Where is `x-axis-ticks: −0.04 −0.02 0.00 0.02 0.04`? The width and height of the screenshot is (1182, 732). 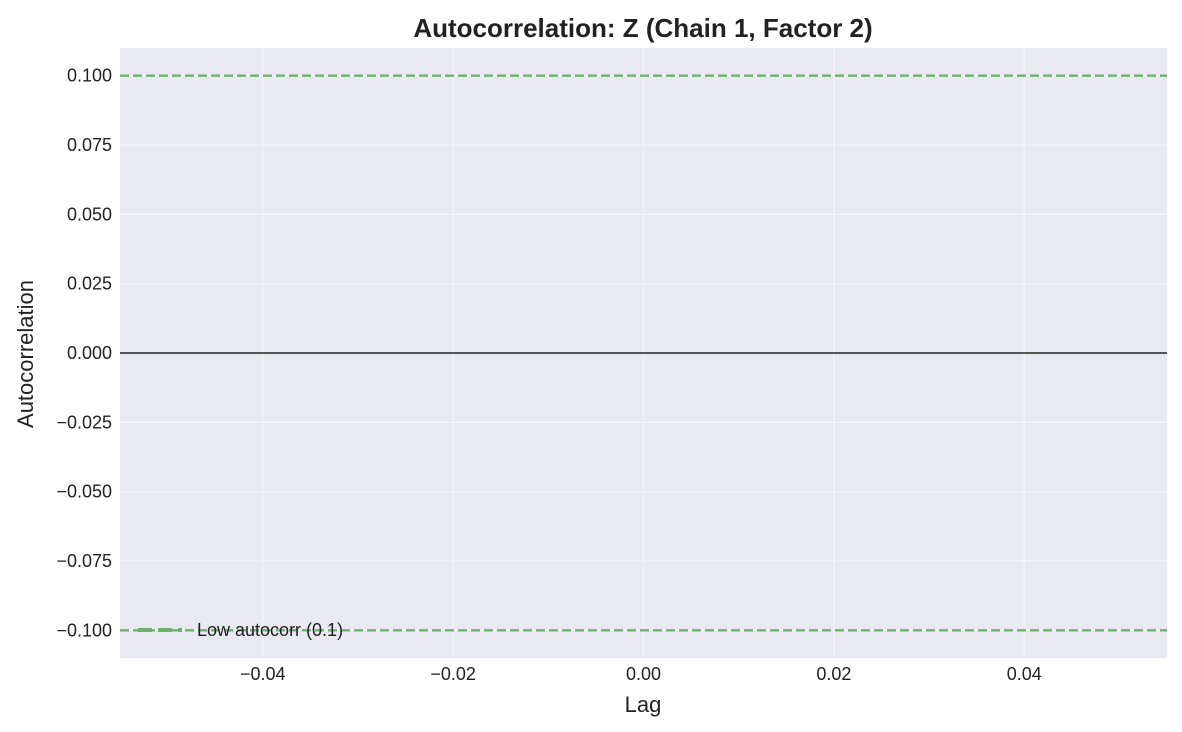 x-axis-ticks: −0.04 −0.02 0.00 0.02 0.04 is located at coordinates (641, 674).